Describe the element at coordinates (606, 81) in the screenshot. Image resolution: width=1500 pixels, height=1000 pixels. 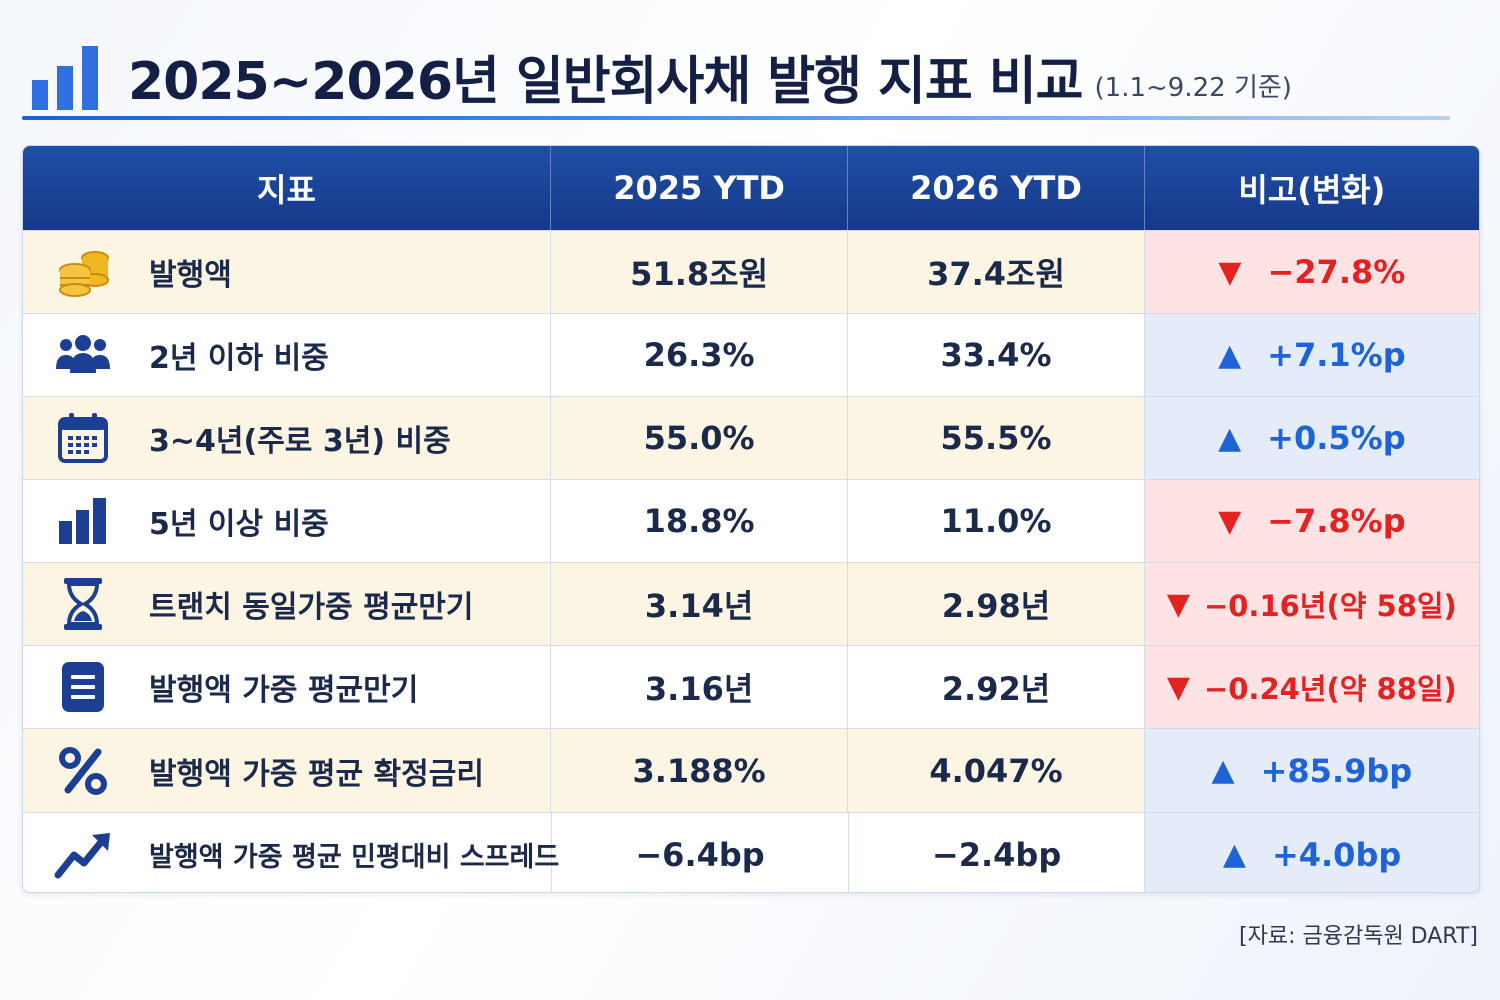
I see `page-title: 2025~2026년 일반회사채 발행 지표 비교` at that location.